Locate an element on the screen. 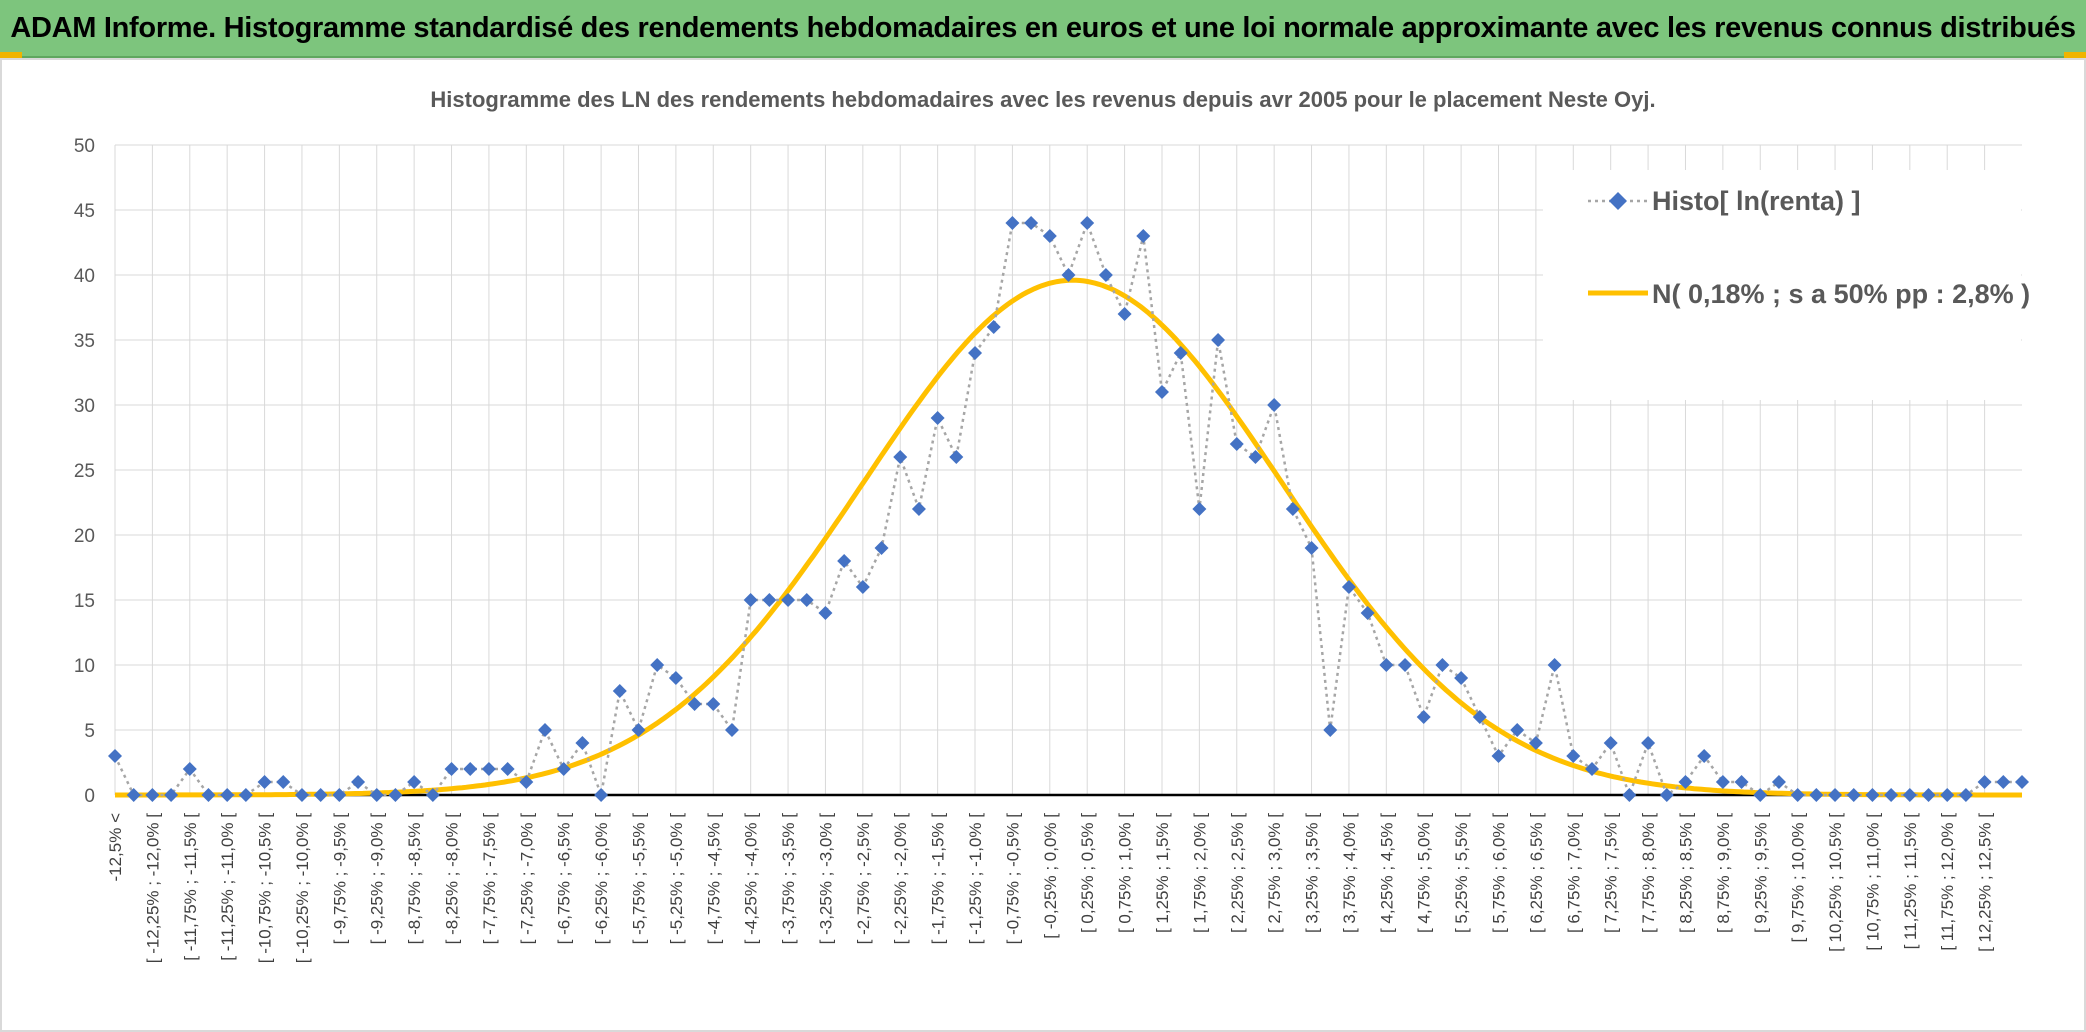  x-tick-label: [ 11,25% ; 11,5% [ is located at coordinates (1910, 881).